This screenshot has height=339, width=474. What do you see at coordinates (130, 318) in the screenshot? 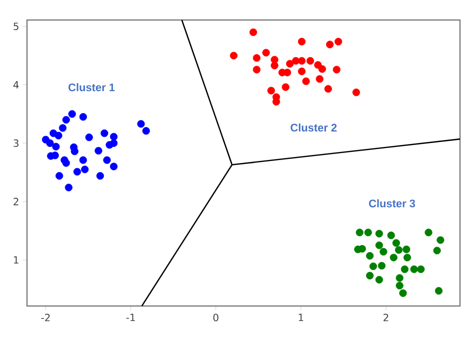
I see `x-tick-label: -1` at bounding box center [130, 318].